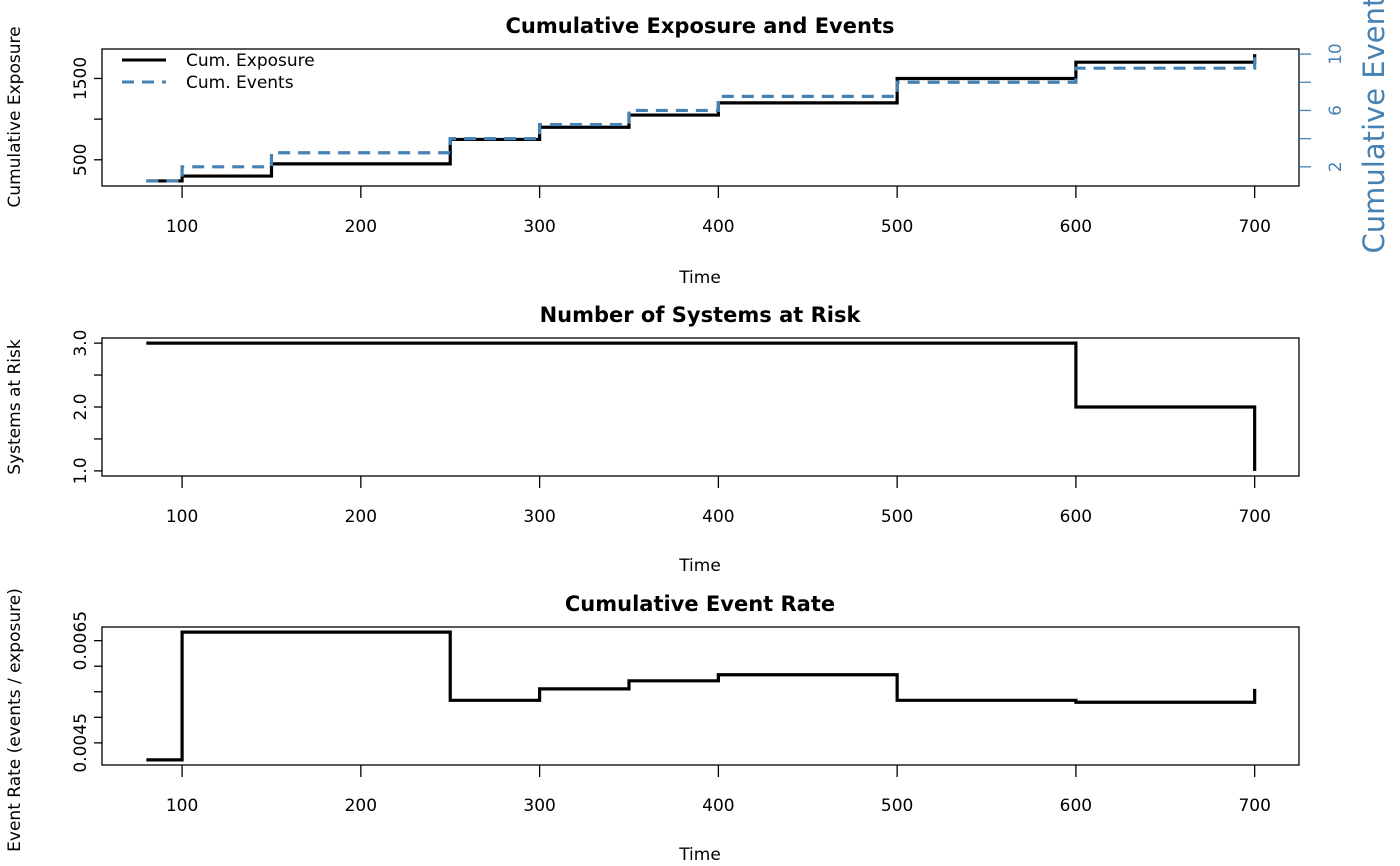  Describe the element at coordinates (700, 26) in the screenshot. I see `chart-title: Cumulative Exposure and Events` at that location.